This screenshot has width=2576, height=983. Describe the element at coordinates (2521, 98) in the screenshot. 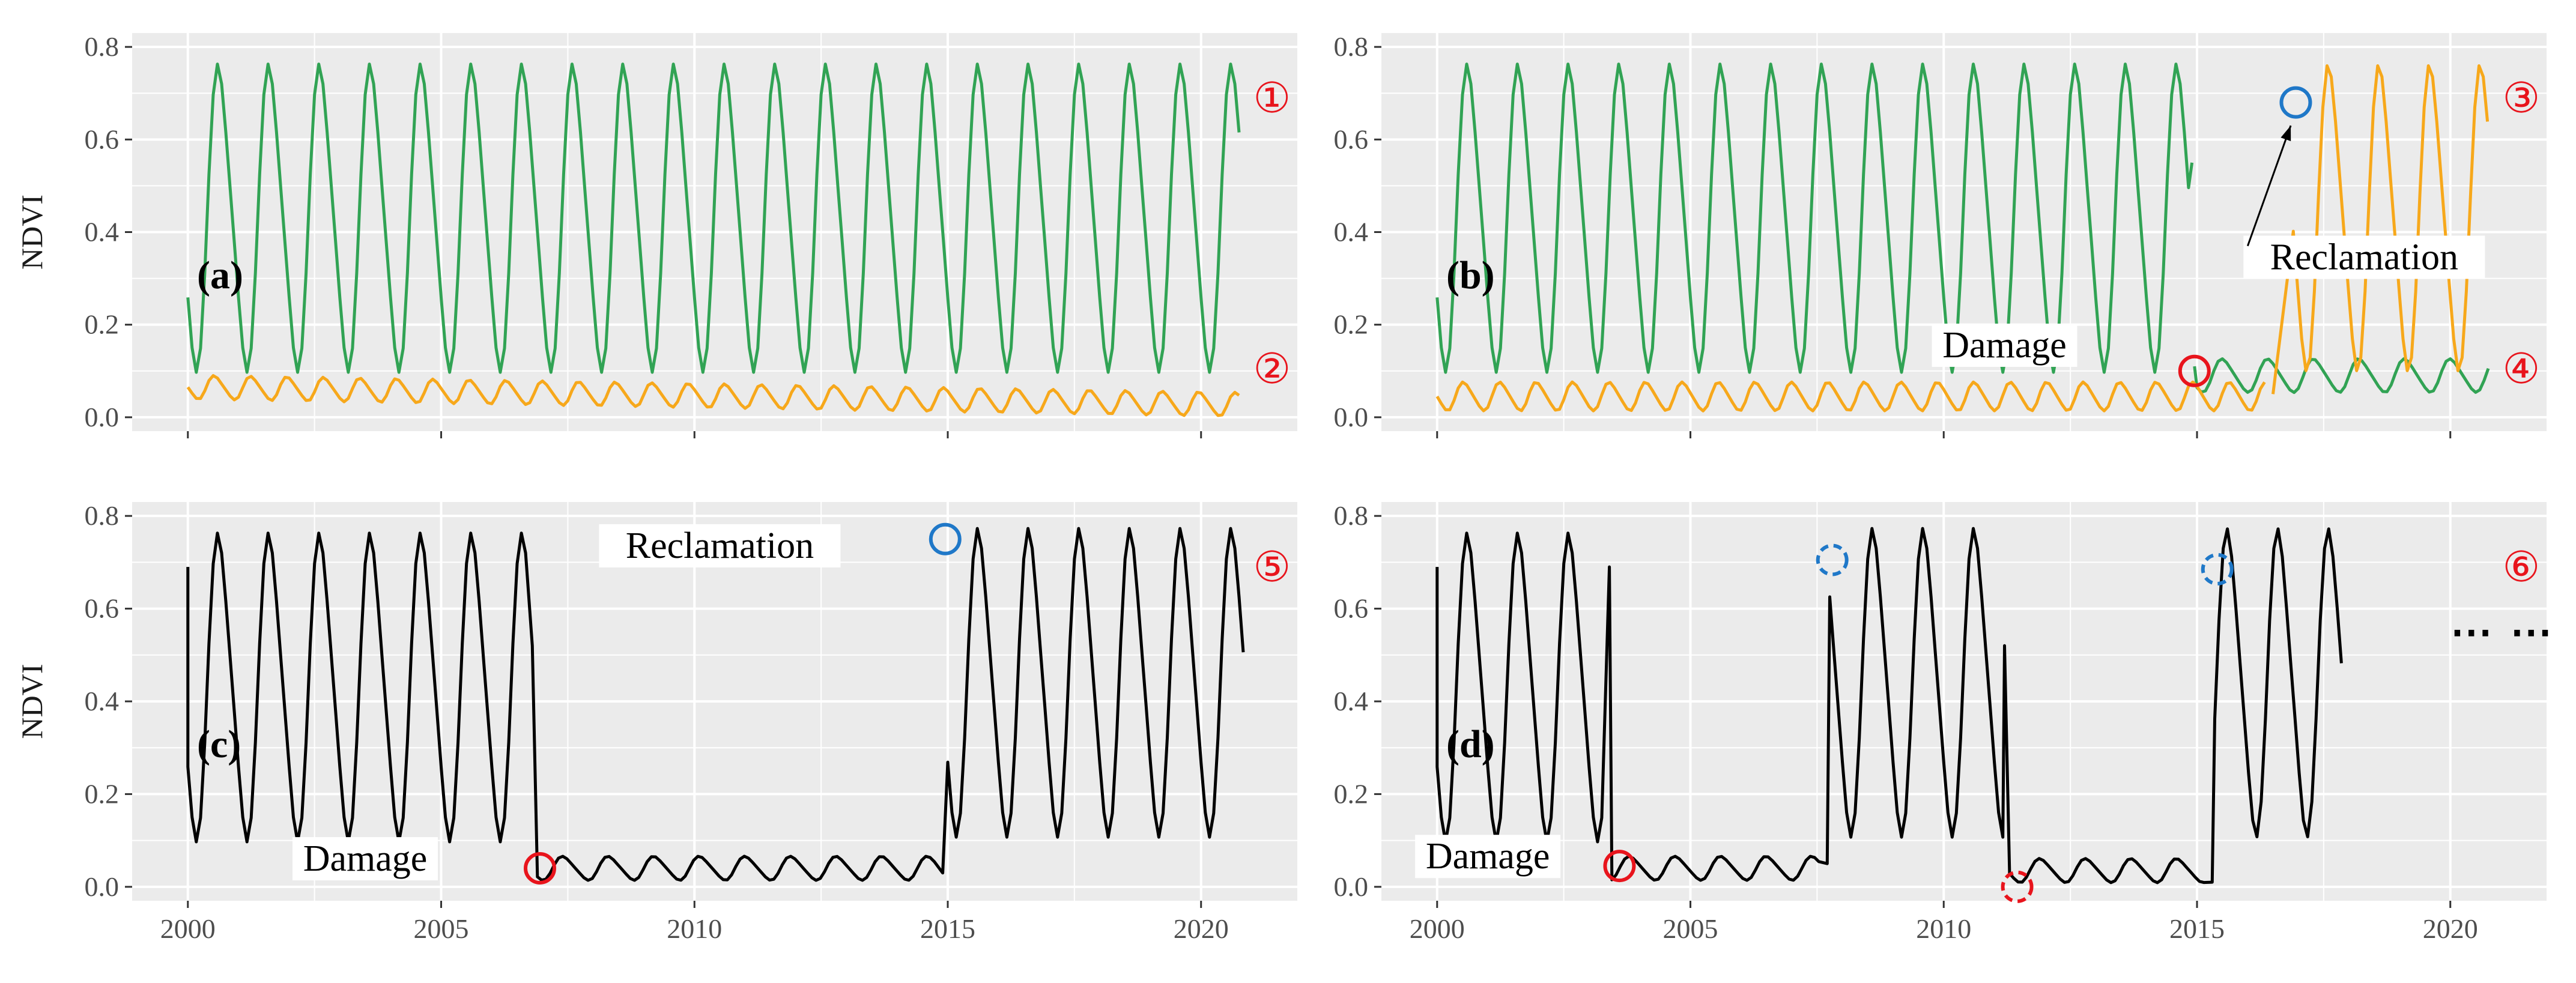

I see `series-number-marker: ③` at that location.